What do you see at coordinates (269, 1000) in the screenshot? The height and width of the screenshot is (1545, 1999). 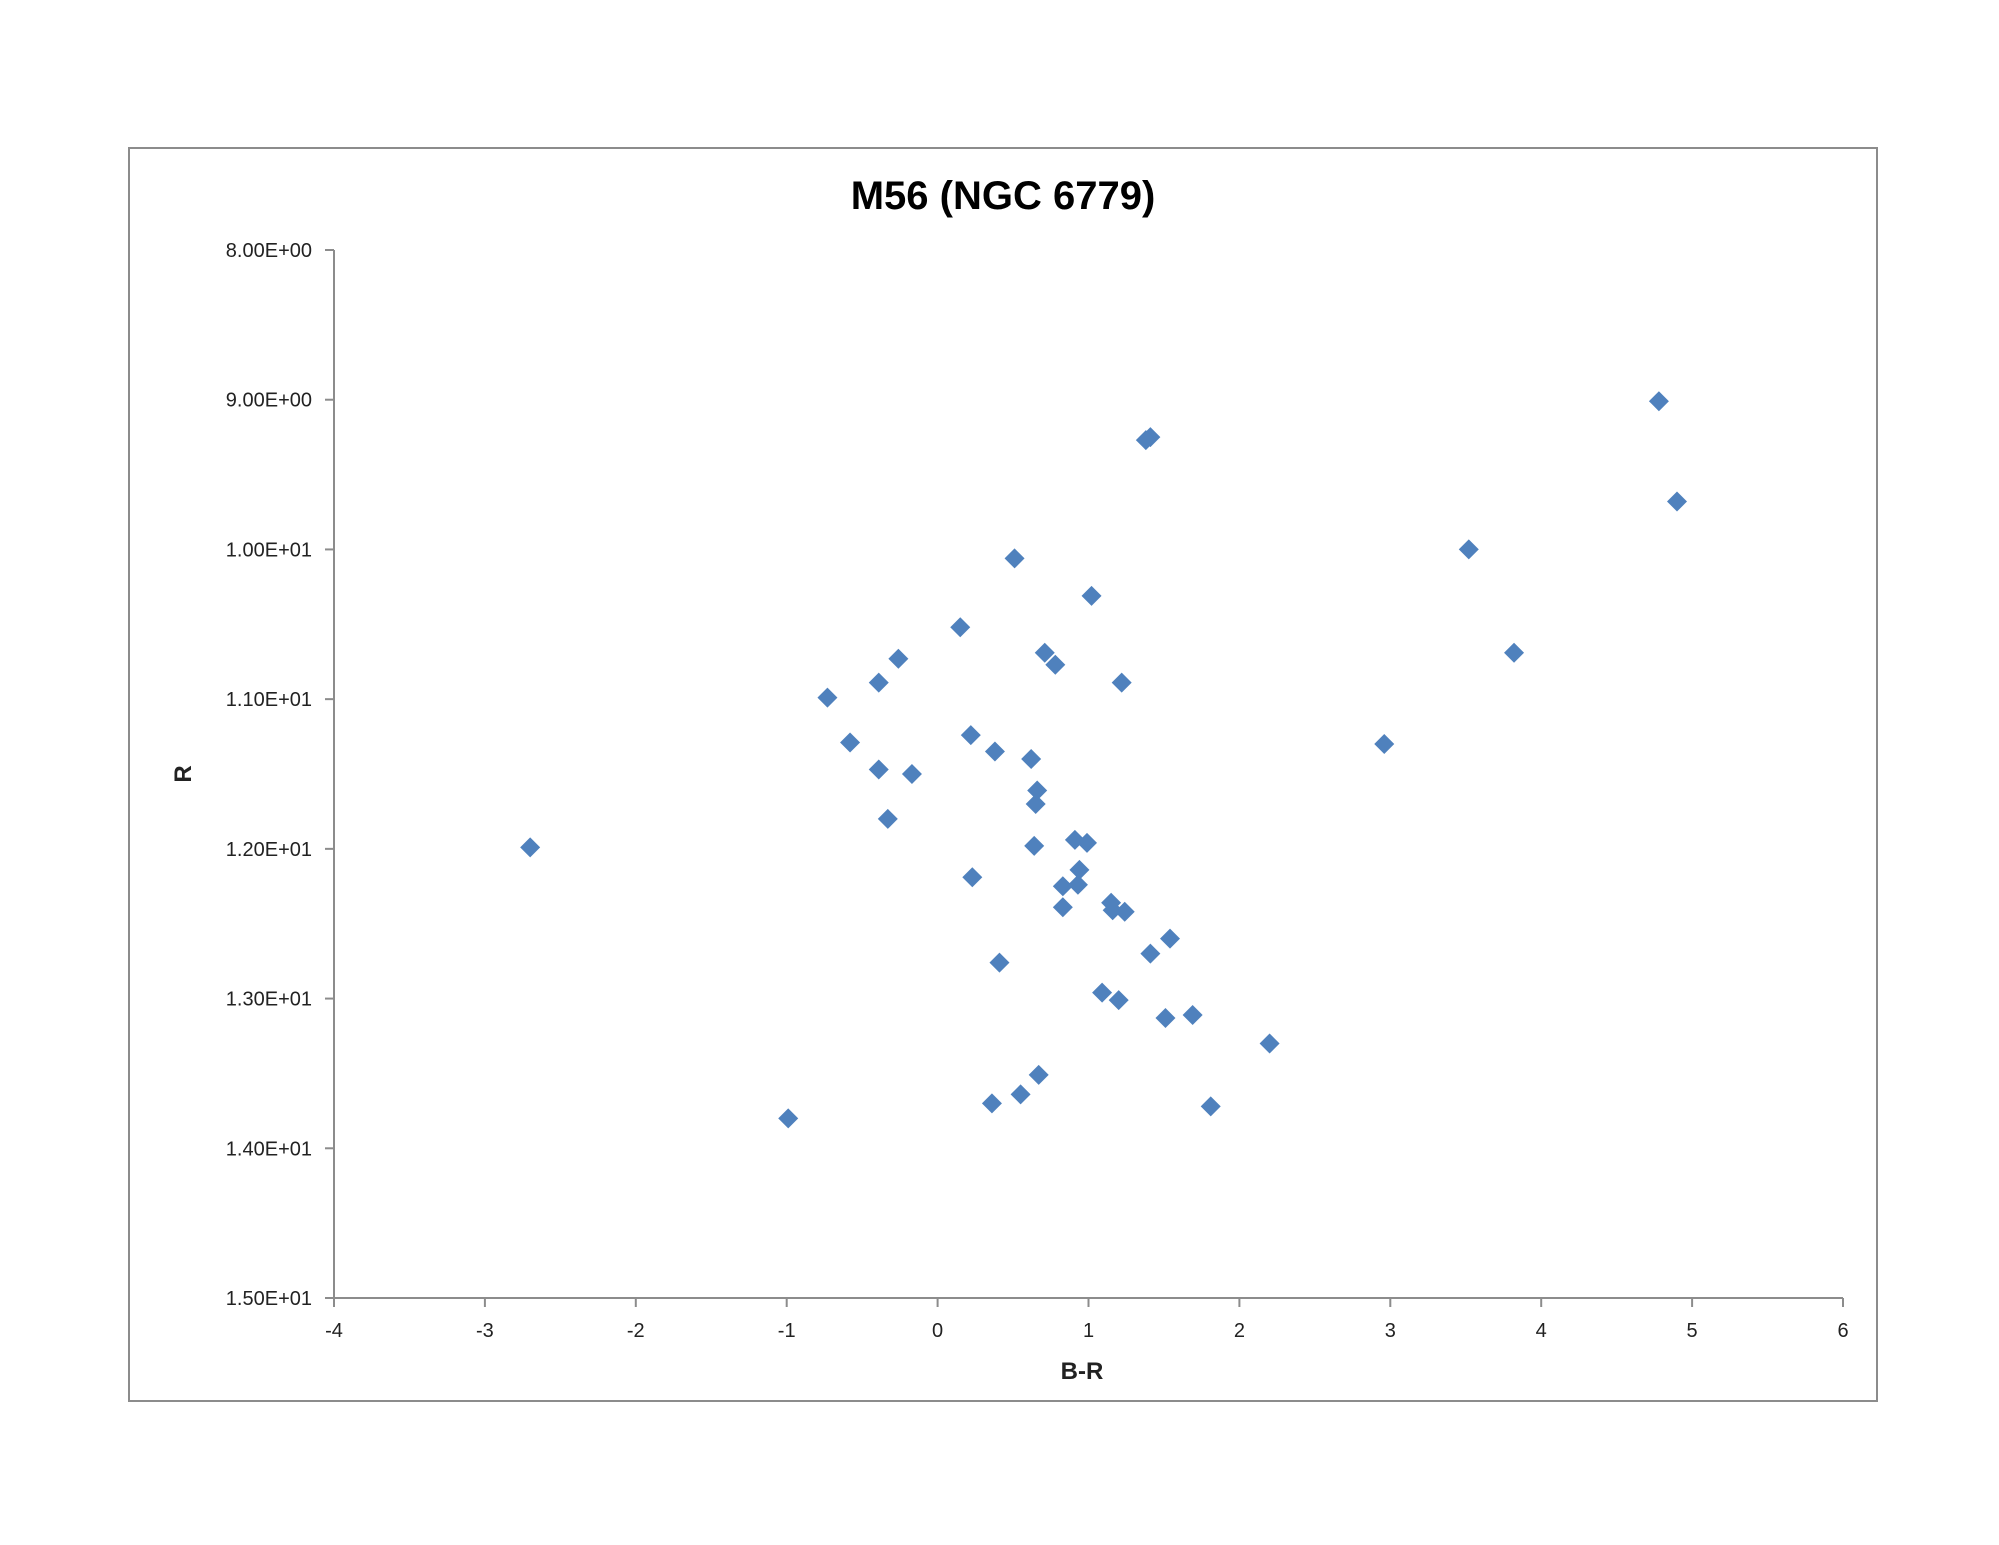 I see `y-tick-label: 1.30E+01` at bounding box center [269, 1000].